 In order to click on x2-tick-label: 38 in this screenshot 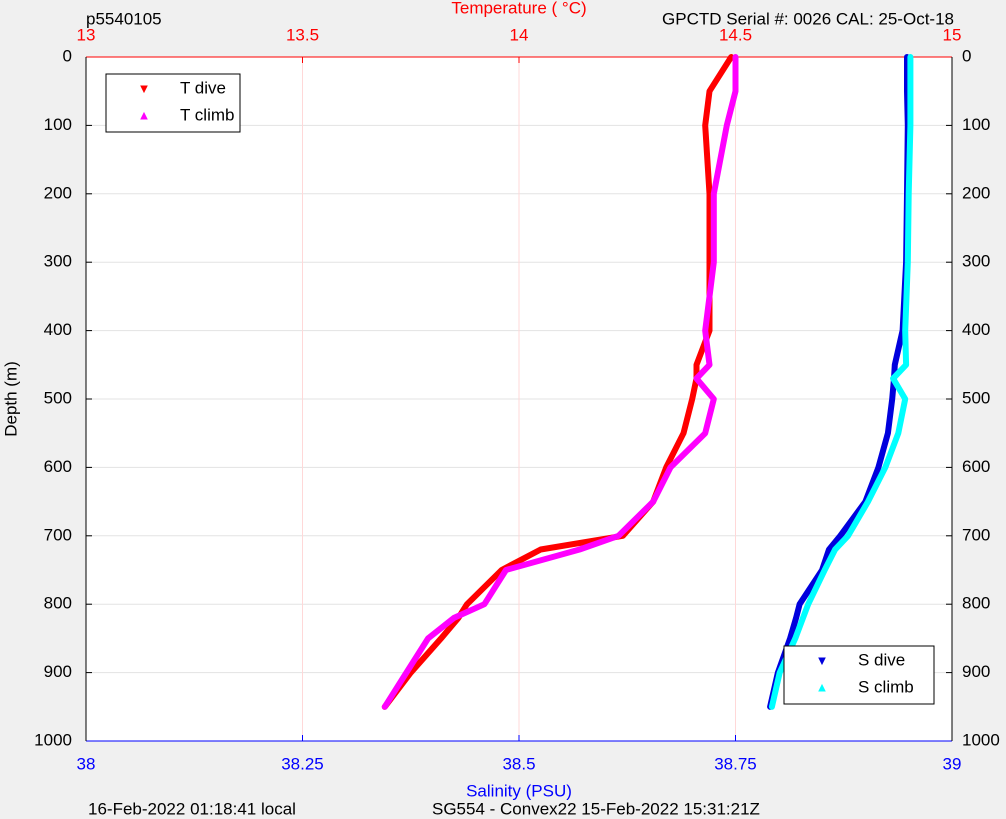, I will do `click(86, 763)`.